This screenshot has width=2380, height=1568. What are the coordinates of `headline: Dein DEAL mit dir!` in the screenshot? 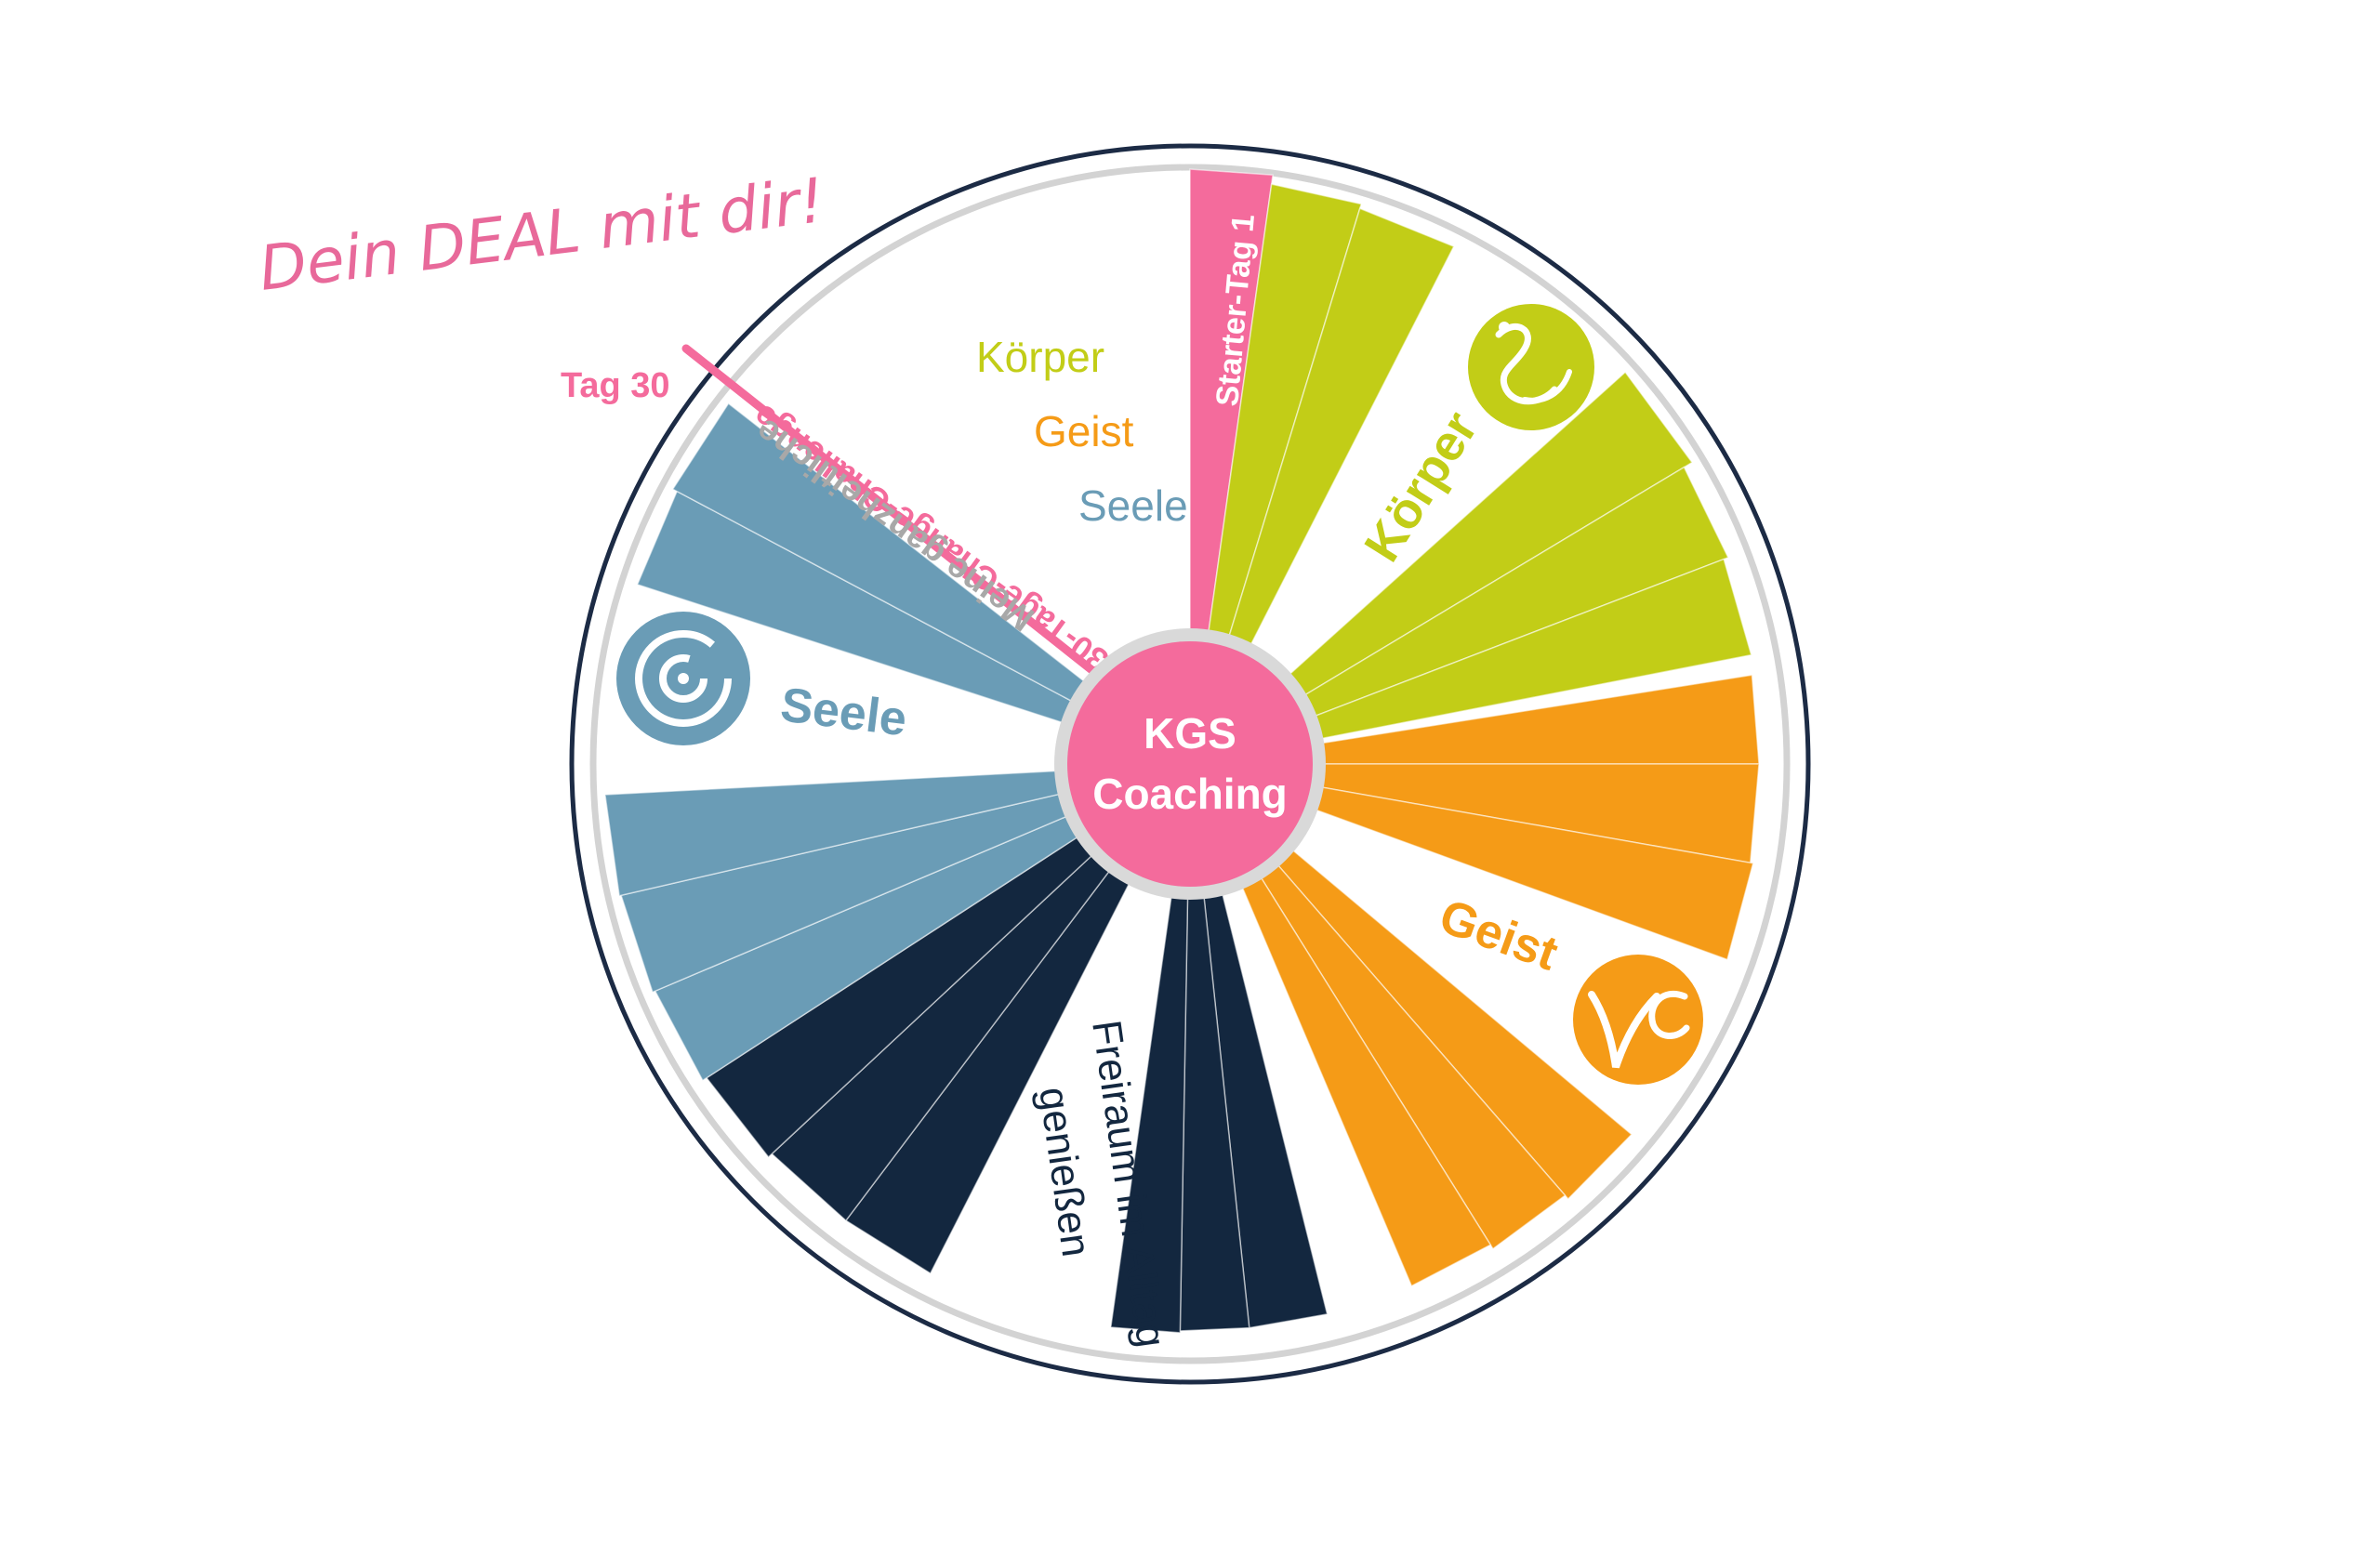 It's located at (542, 235).